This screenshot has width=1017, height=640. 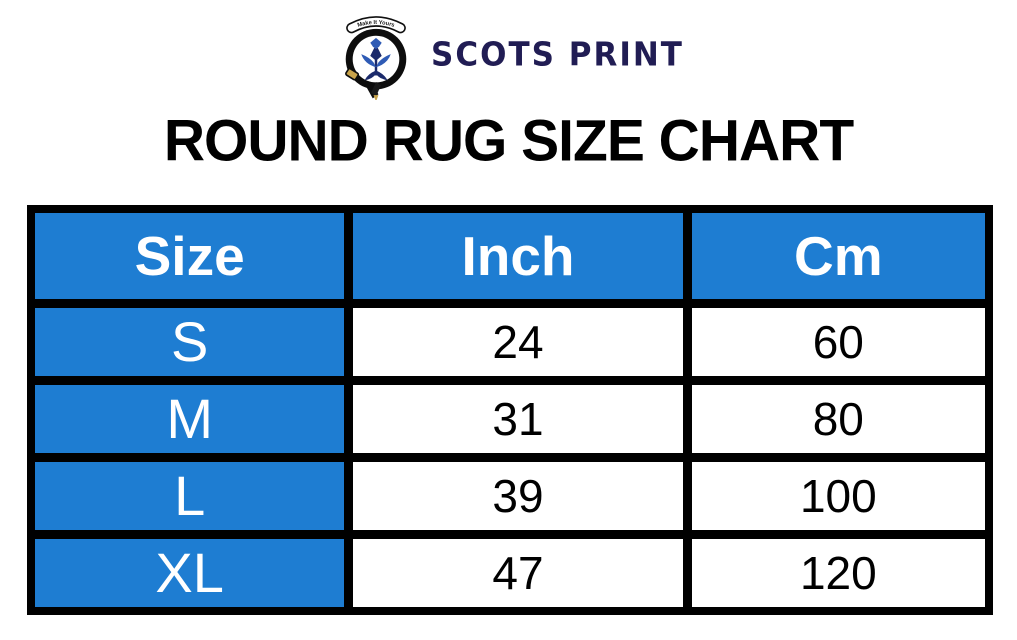 I want to click on row-l-inch-cell: 39, so click(x=518, y=496).